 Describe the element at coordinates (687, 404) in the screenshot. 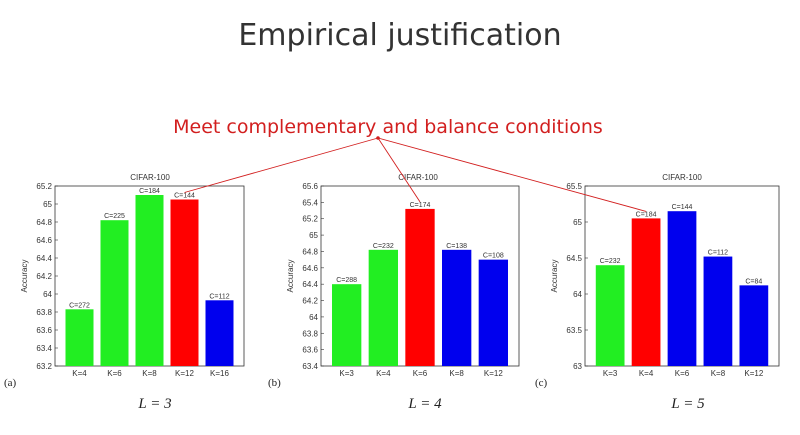

I see `panel-caption: L = 5` at that location.